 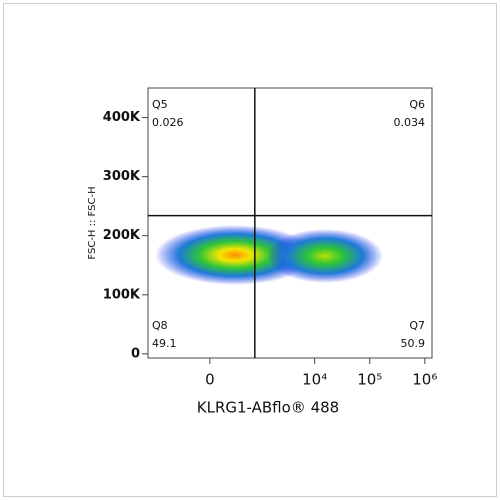 What do you see at coordinates (417, 325) in the screenshot?
I see `quadrant-name: Q7` at bounding box center [417, 325].